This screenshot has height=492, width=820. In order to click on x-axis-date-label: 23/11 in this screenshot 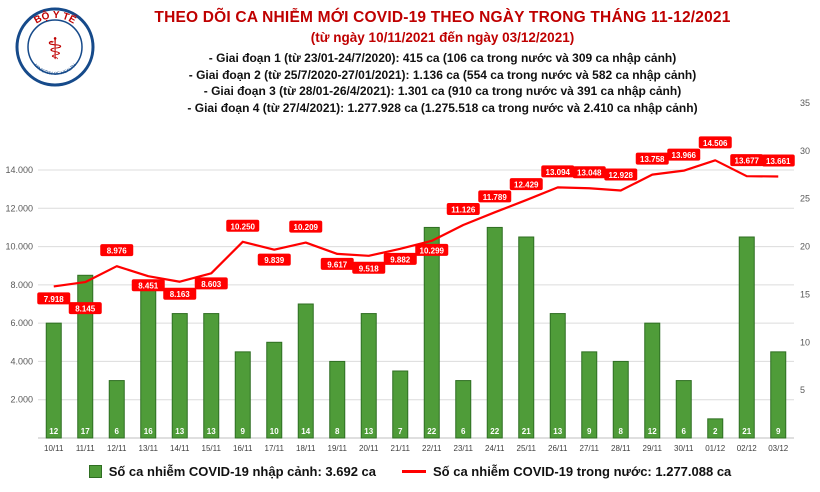, I will do `click(464, 448)`.